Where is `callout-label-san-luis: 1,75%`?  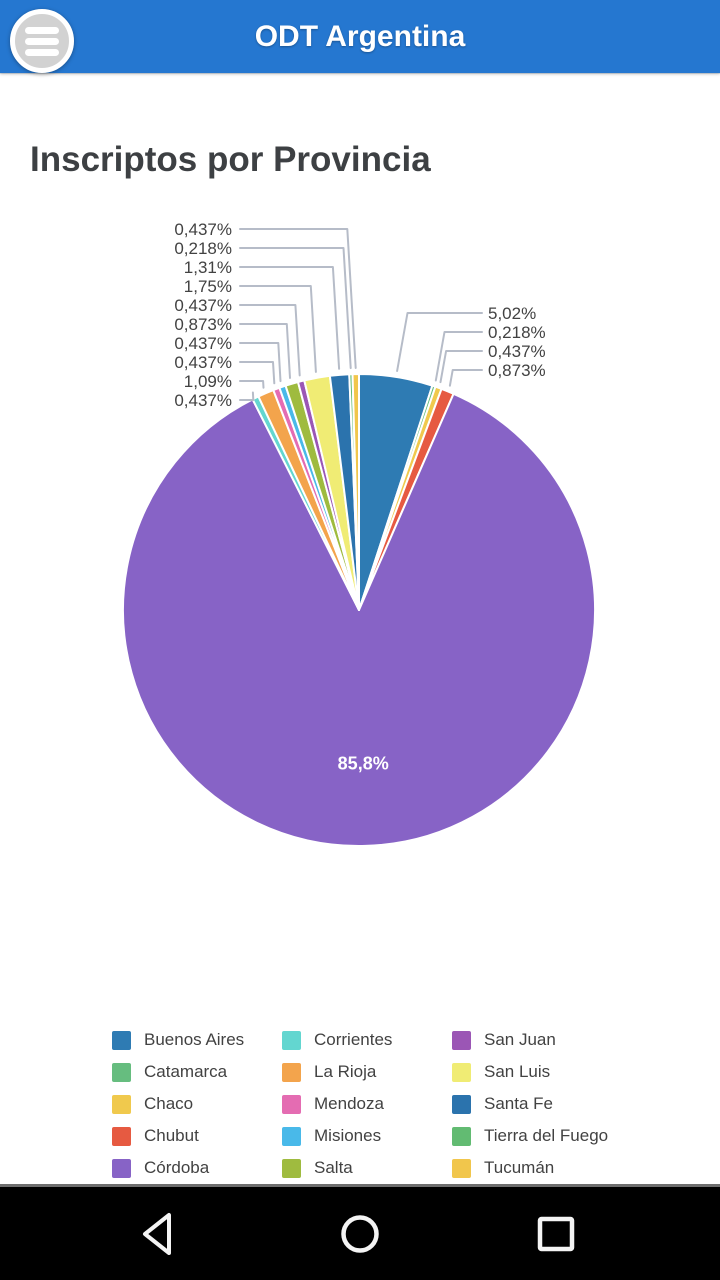 callout-label-san-luis: 1,75% is located at coordinates (208, 286).